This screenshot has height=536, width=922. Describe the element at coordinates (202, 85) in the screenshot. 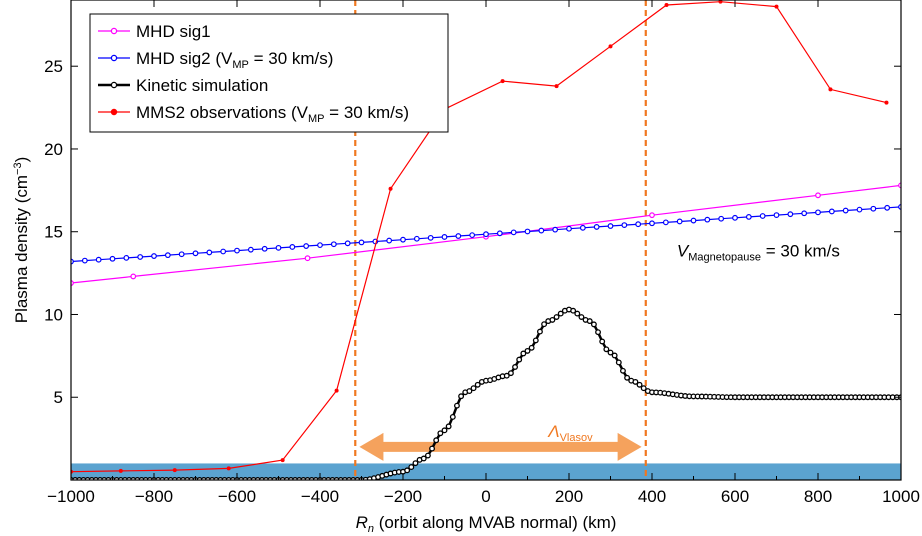

I see `legend-label: Kinetic simulation` at that location.